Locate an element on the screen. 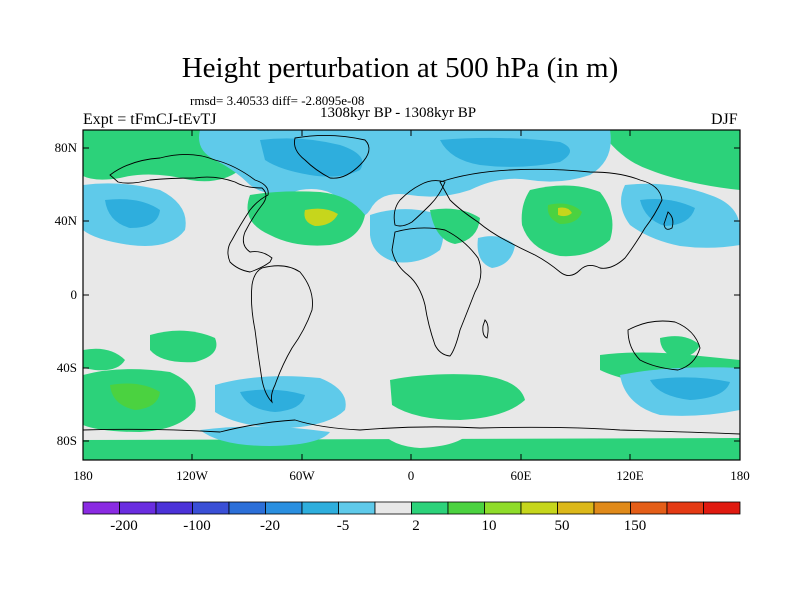 This screenshot has width=800, height=600. contour-green-australia-east is located at coordinates (680, 347).